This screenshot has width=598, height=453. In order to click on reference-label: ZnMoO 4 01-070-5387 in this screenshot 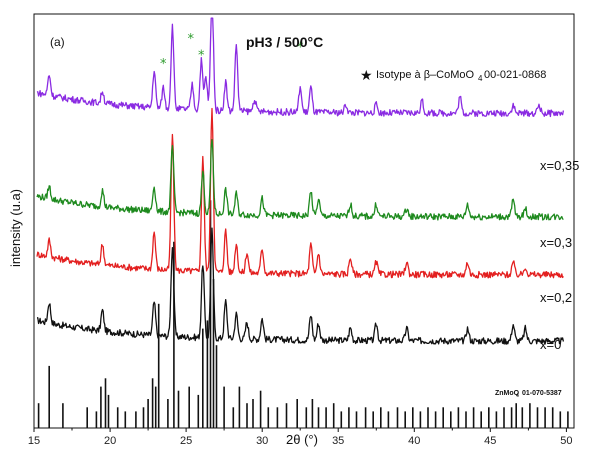, I will do `click(528, 394)`.